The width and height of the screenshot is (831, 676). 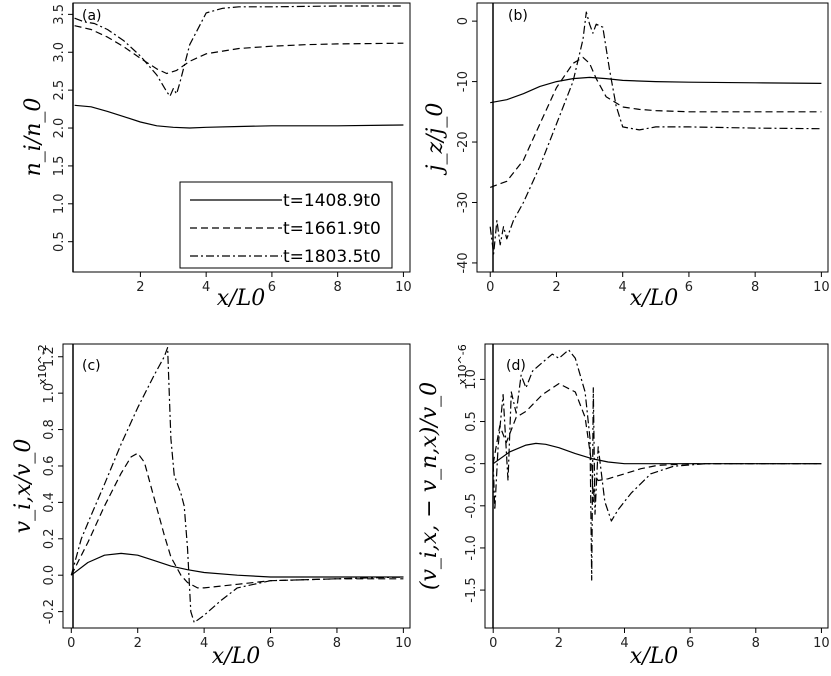 I want to click on y-tick-label: -1.5, so click(x=471, y=589).